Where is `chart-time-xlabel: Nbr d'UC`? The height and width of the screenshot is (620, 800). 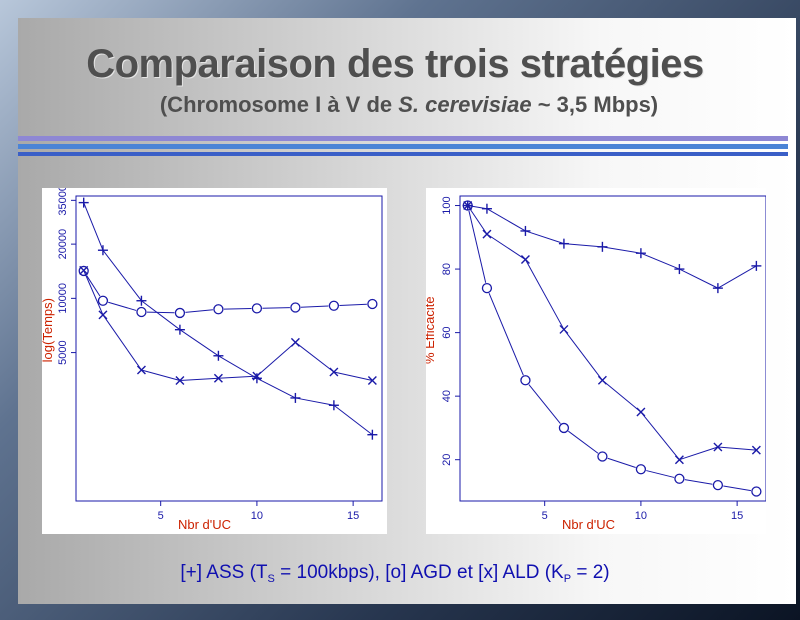 chart-time-xlabel: Nbr d'UC is located at coordinates (204, 524).